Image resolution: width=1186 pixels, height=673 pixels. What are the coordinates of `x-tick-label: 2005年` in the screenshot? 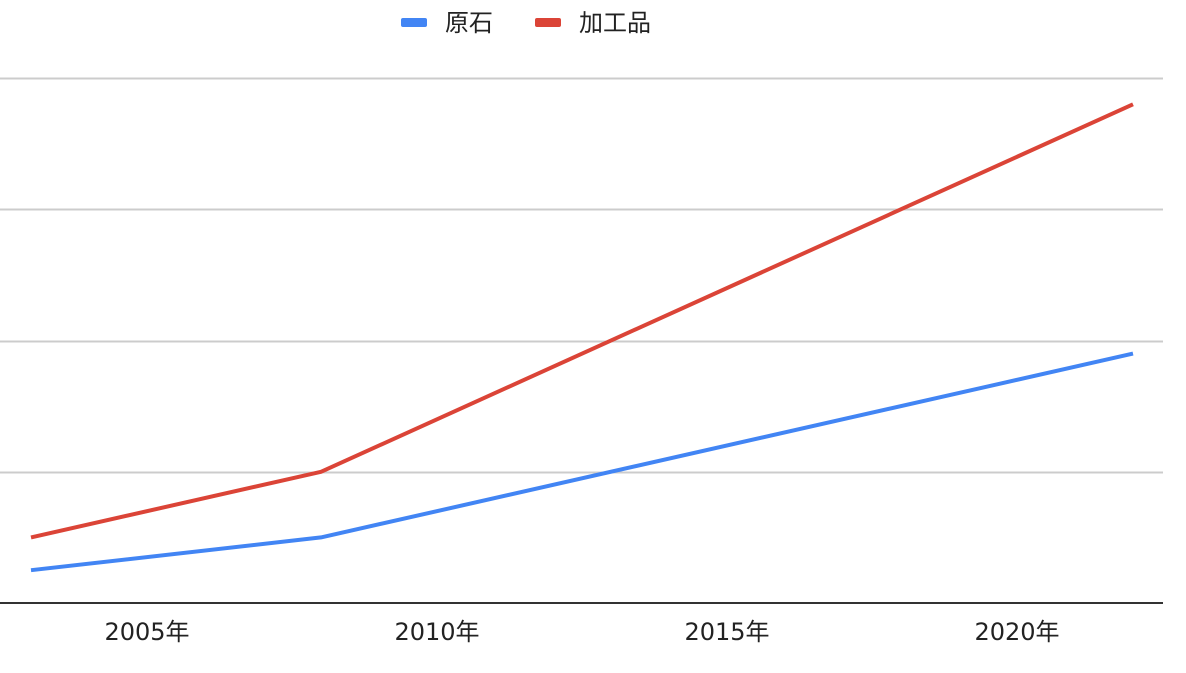 It's located at (146, 632).